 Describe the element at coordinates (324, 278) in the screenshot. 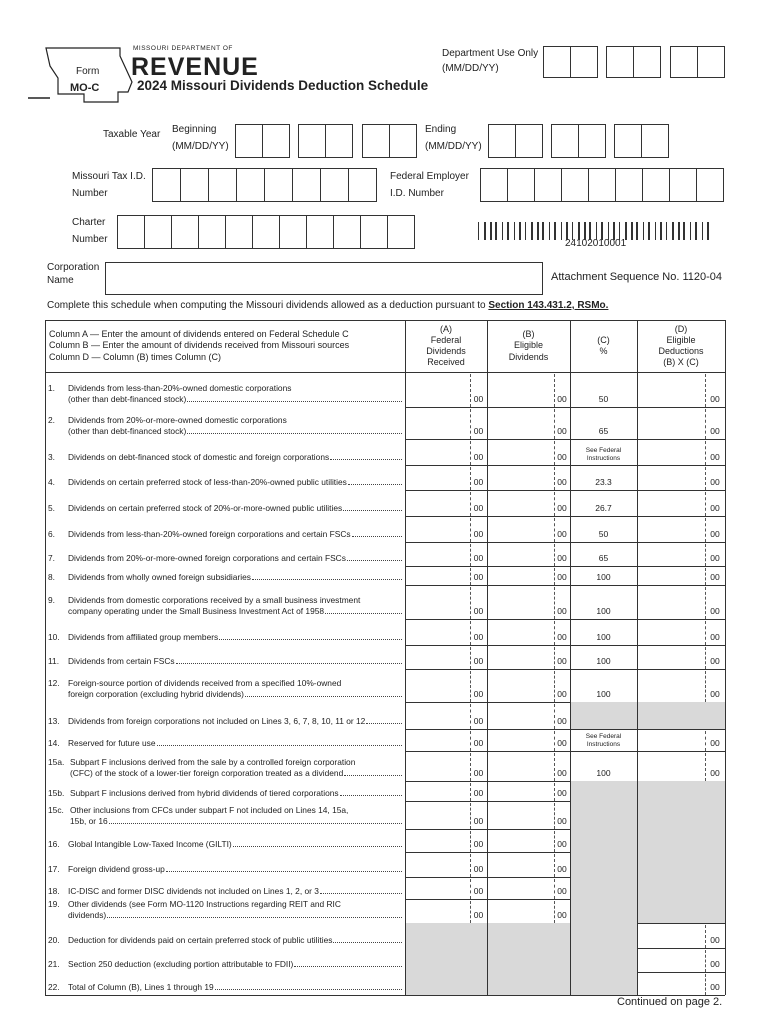

I see `corporation-name-field` at that location.